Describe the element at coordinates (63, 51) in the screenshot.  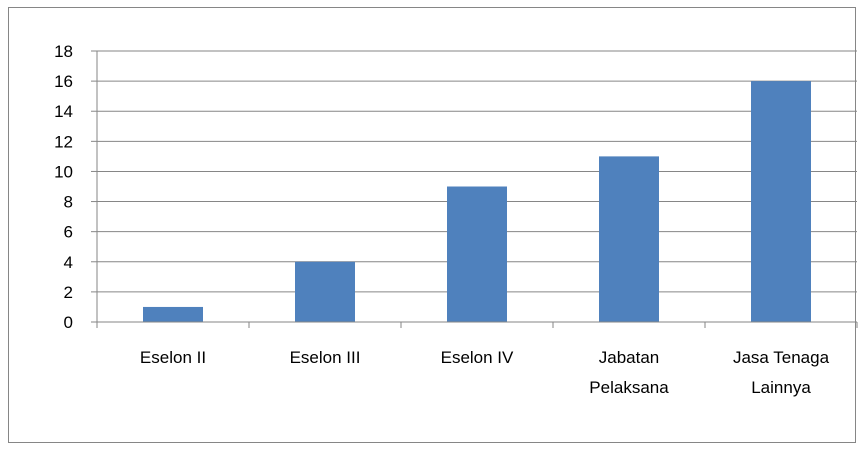
I see `y-tick-label: 18` at that location.